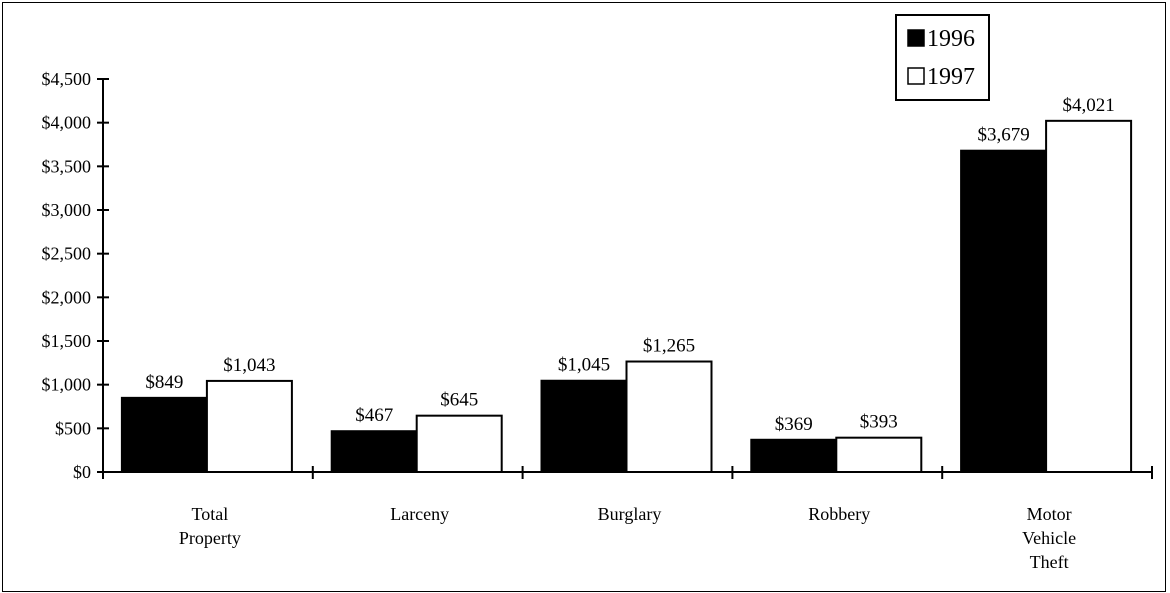 Image resolution: width=1170 pixels, height=593 pixels. I want to click on x-category-label: Burglary, so click(630, 514).